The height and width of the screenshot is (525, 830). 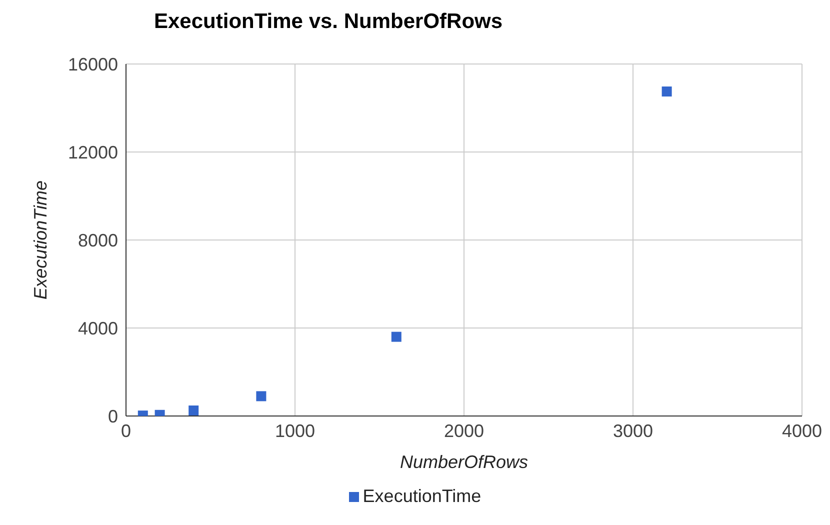 I want to click on y-tick-label: 0, so click(x=113, y=416).